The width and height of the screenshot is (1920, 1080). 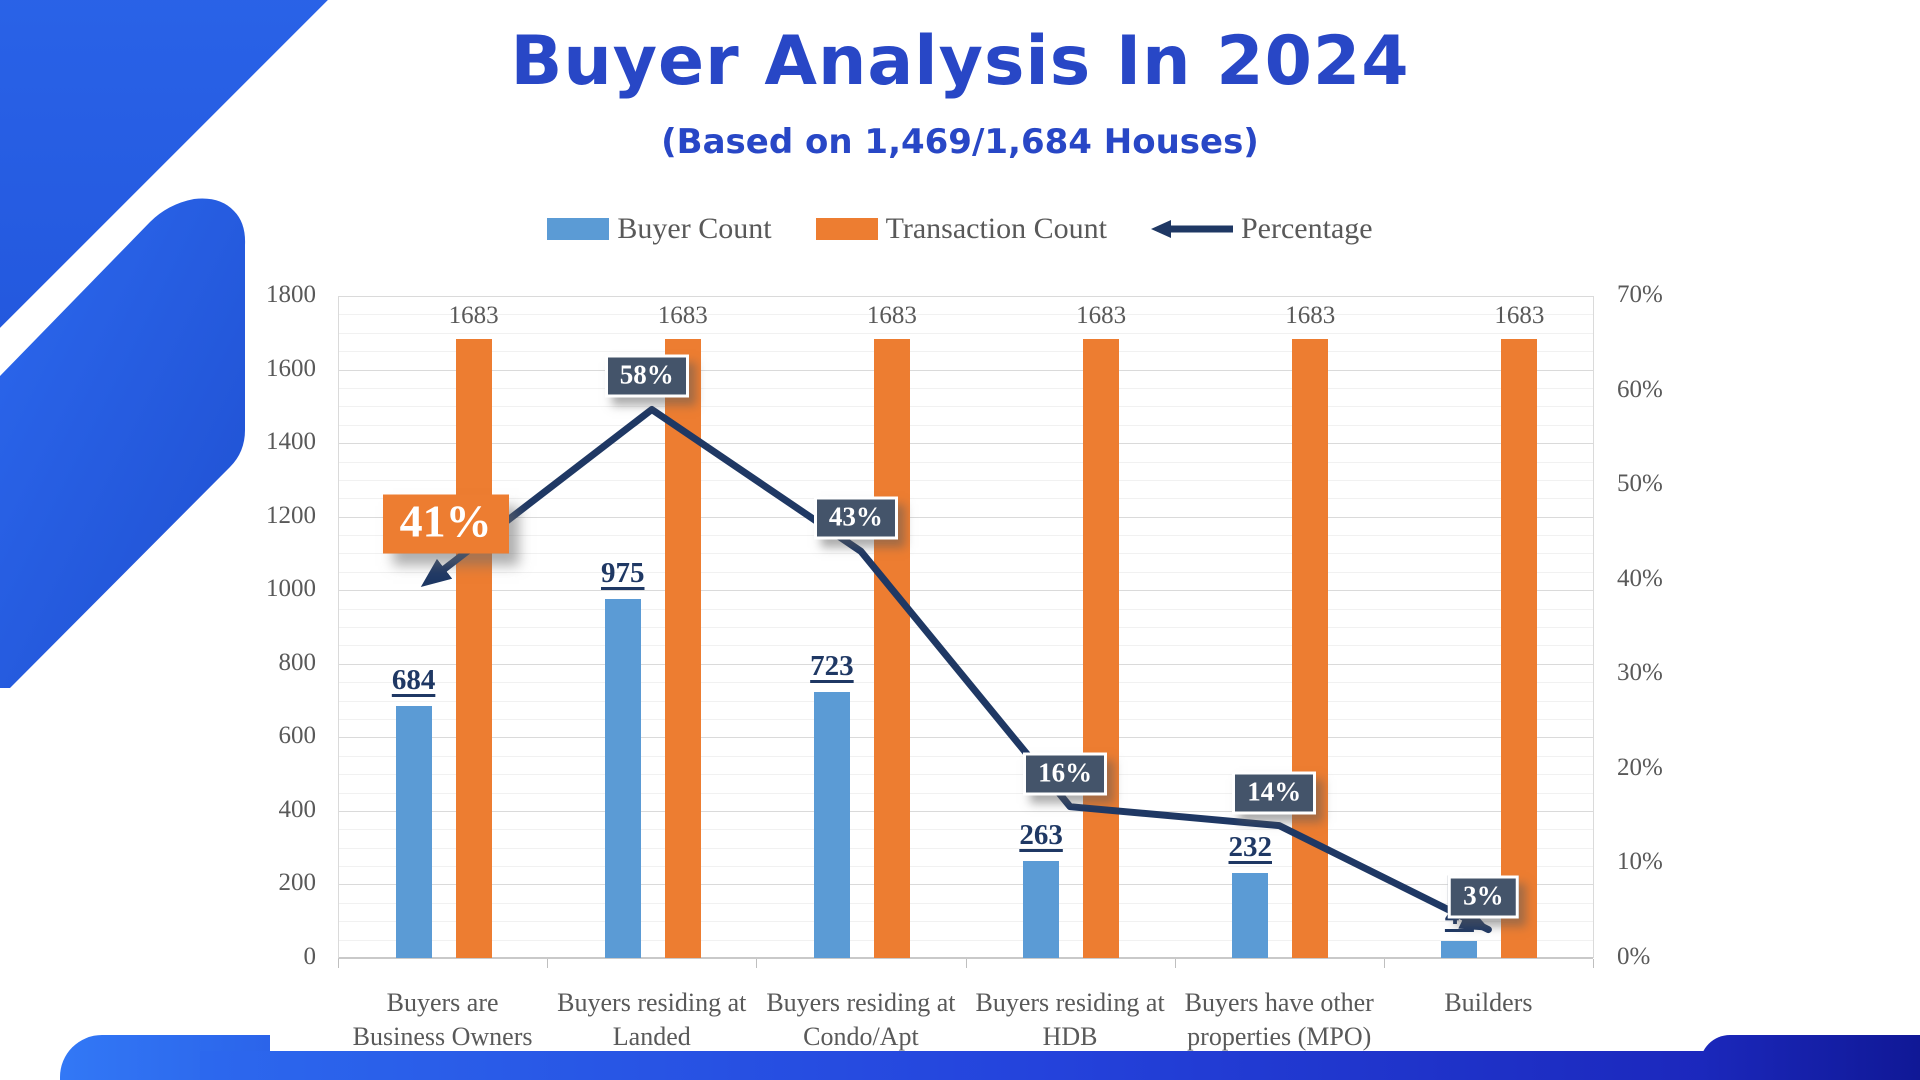 I want to click on x-axis-line, so click(x=965, y=958).